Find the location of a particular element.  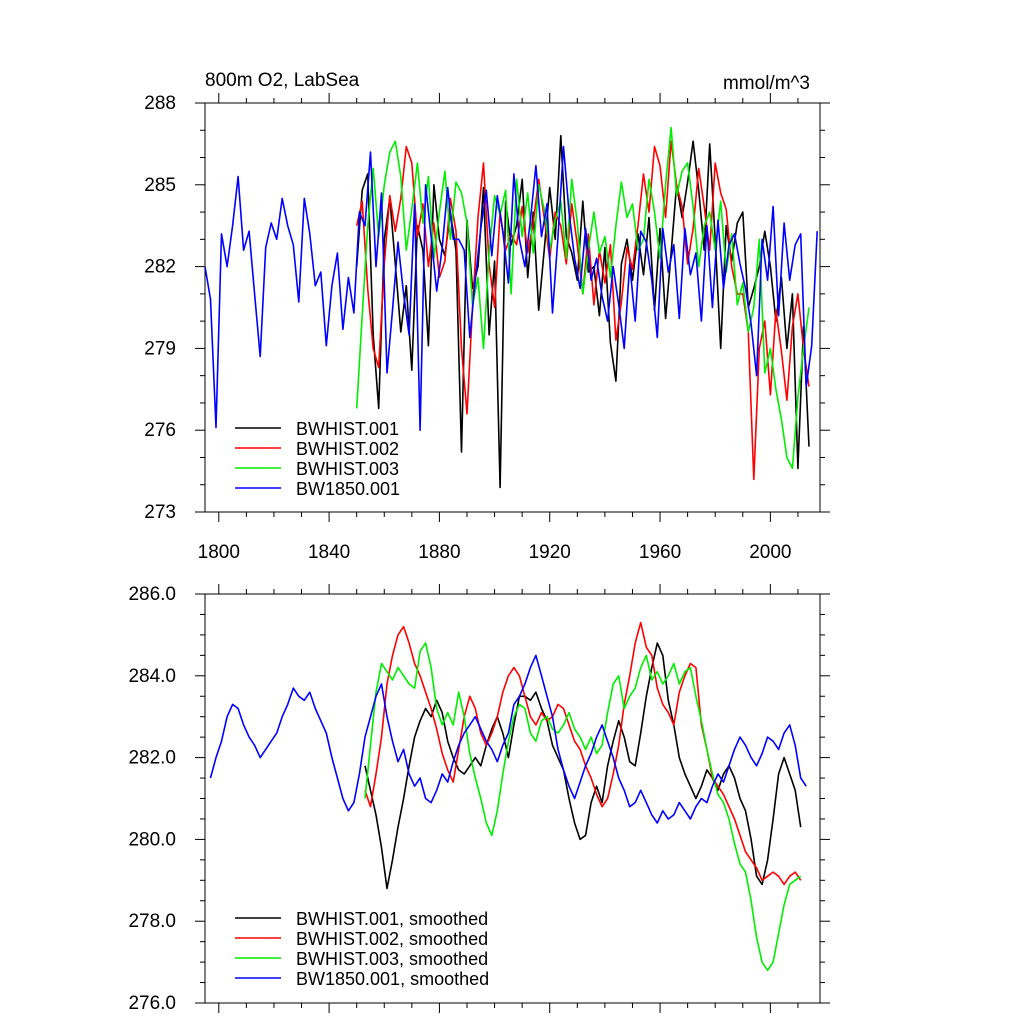

top-ytick-label: 279 is located at coordinates (160, 348).